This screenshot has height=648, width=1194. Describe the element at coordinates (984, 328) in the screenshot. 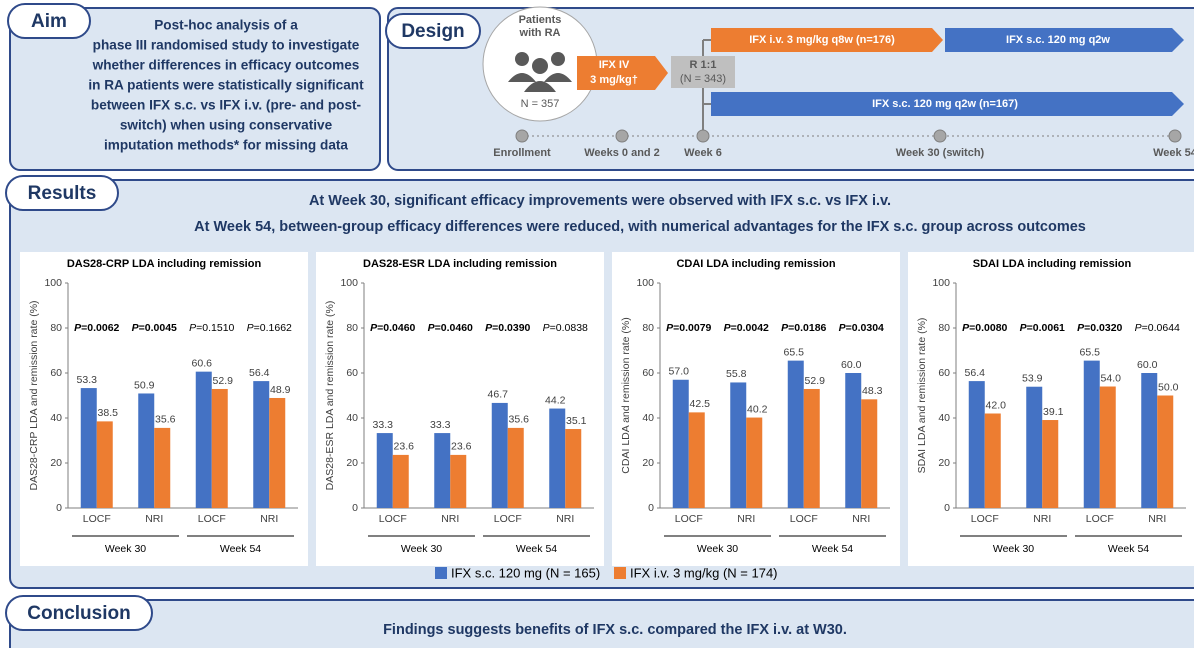

I see `p-value: P=0.0080` at that location.